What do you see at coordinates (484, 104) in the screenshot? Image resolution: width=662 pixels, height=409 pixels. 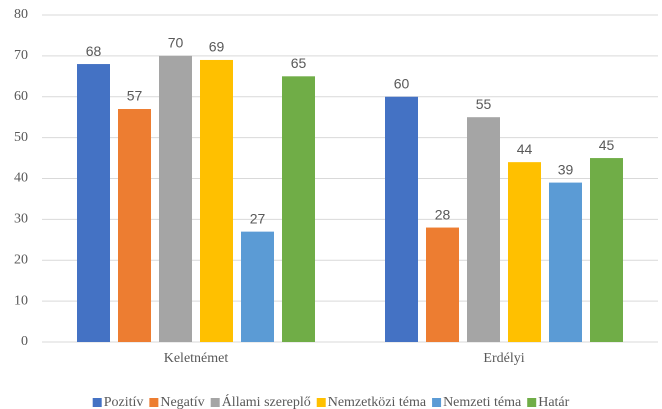 I see `data-label: 55` at bounding box center [484, 104].